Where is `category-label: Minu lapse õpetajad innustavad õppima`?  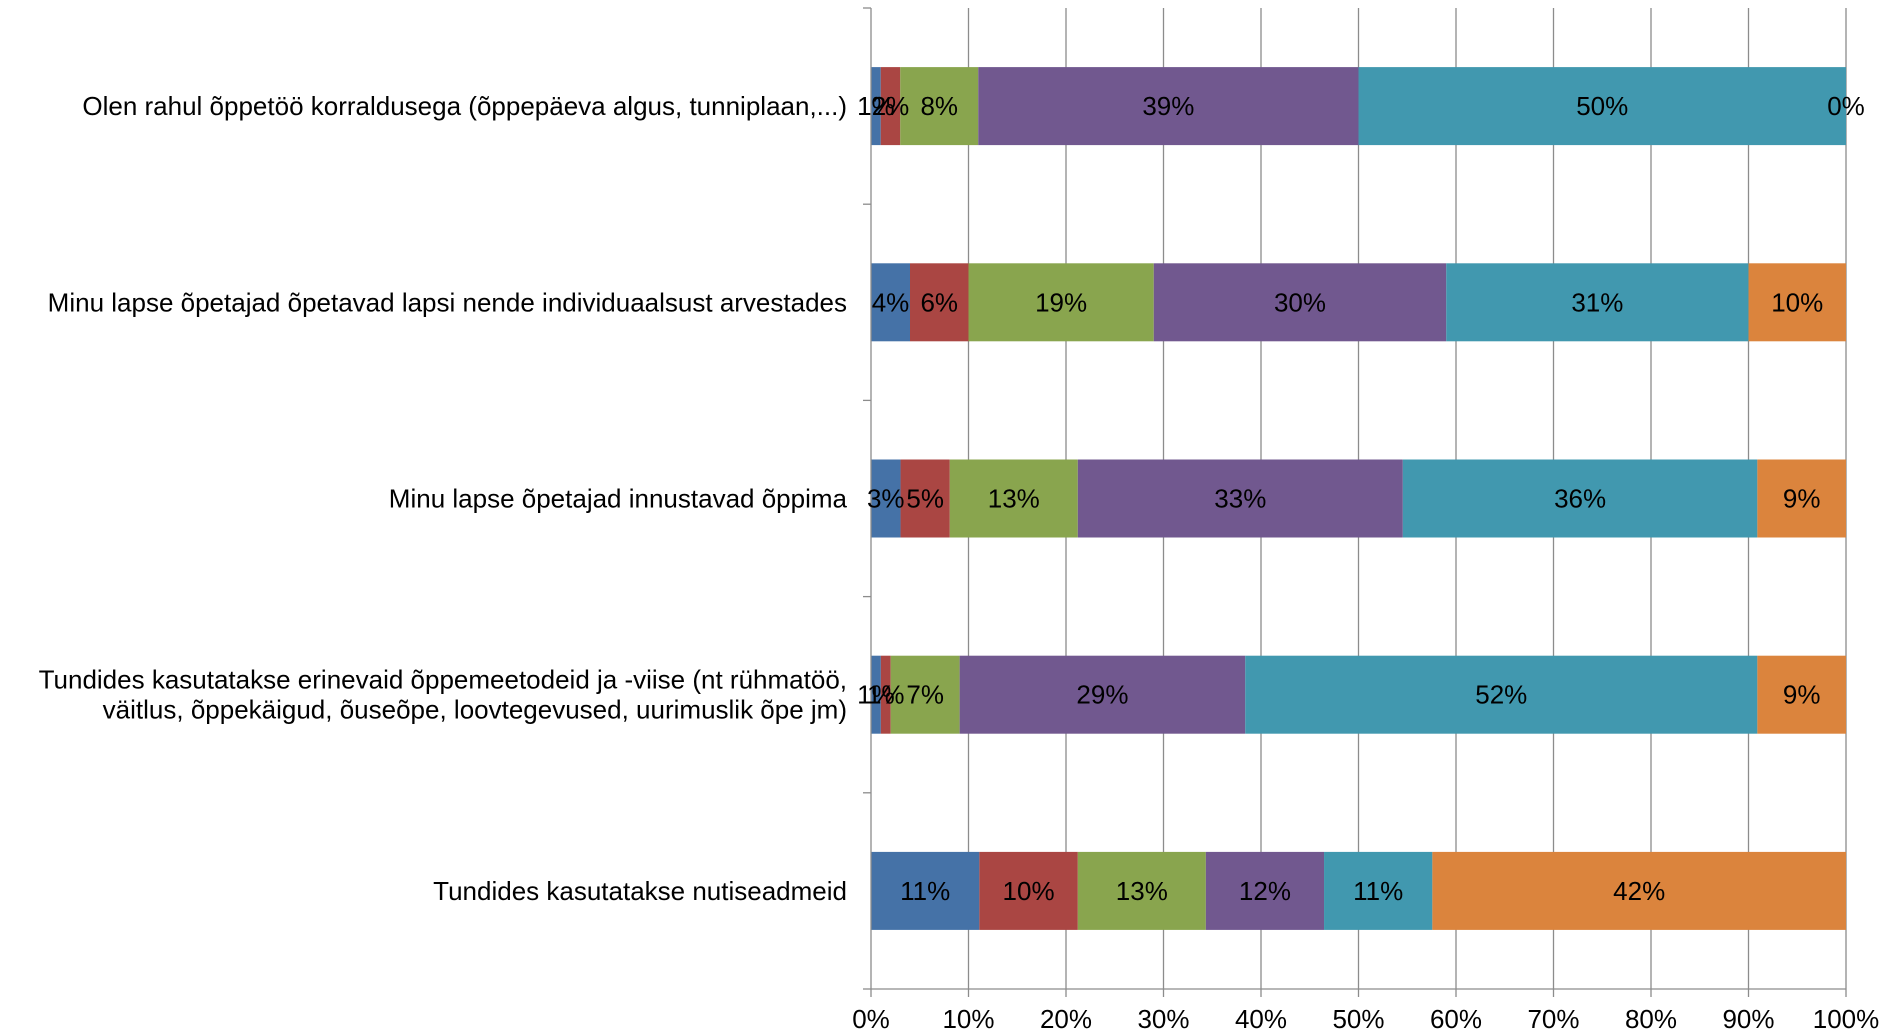
category-label: Minu lapse õpetajad innustavad õppima is located at coordinates (618, 499).